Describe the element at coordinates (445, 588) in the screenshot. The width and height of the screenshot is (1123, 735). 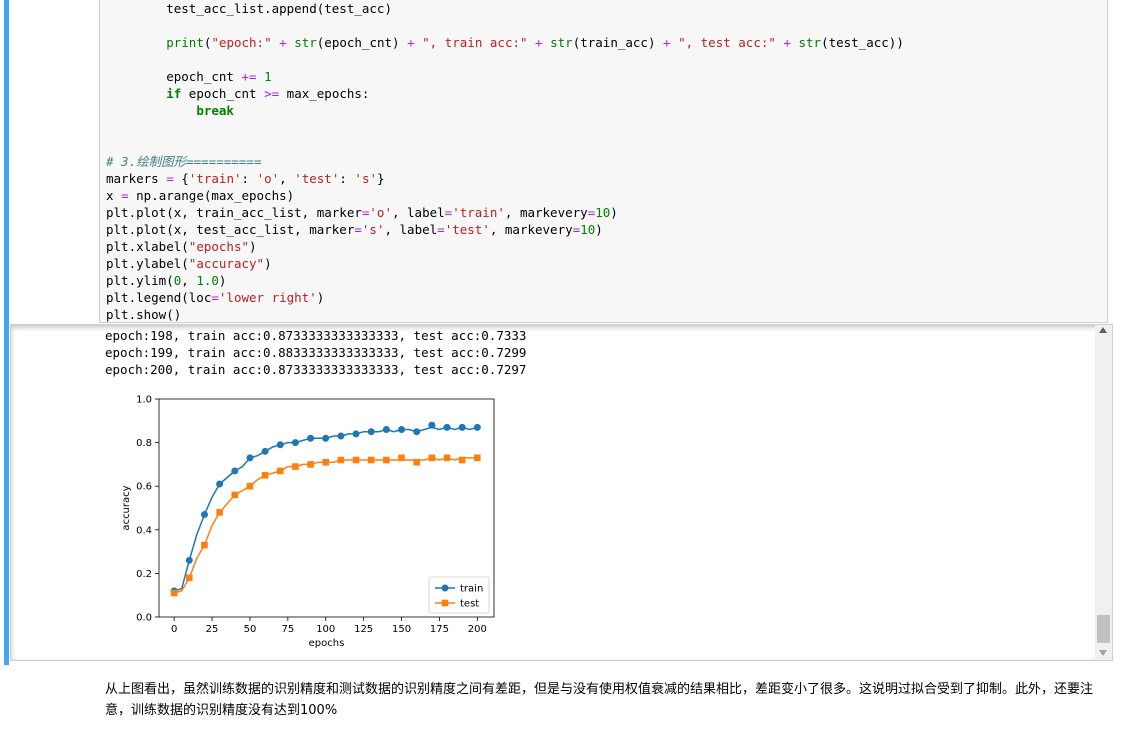
I see `legend-marker-train` at that location.